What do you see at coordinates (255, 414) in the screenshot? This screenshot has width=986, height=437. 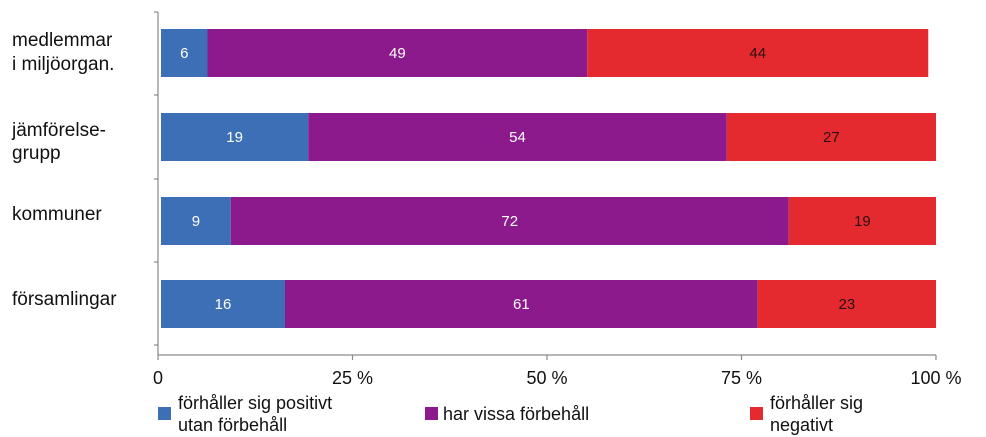 I see `legend-label: förhåller sig positivt utan förbehåll` at bounding box center [255, 414].